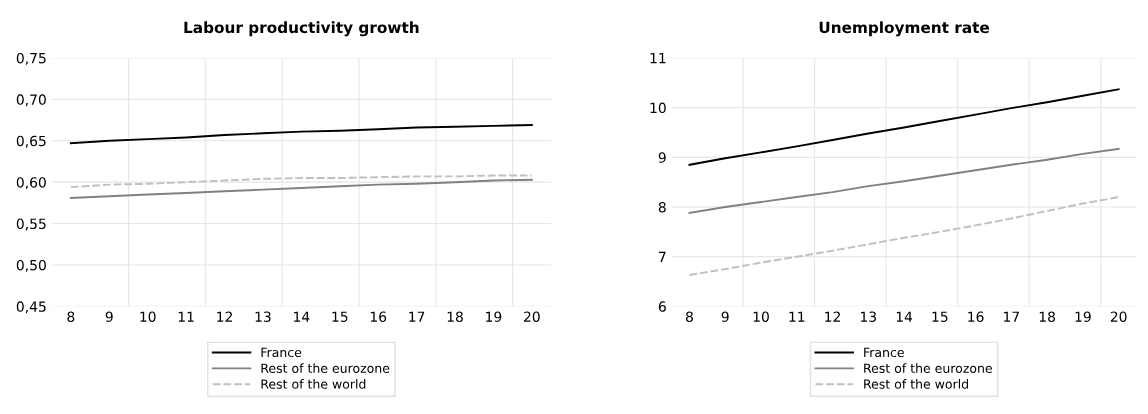 The width and height of the screenshot is (1148, 414). I want to click on y-tick-label: 0,60, so click(31, 183).